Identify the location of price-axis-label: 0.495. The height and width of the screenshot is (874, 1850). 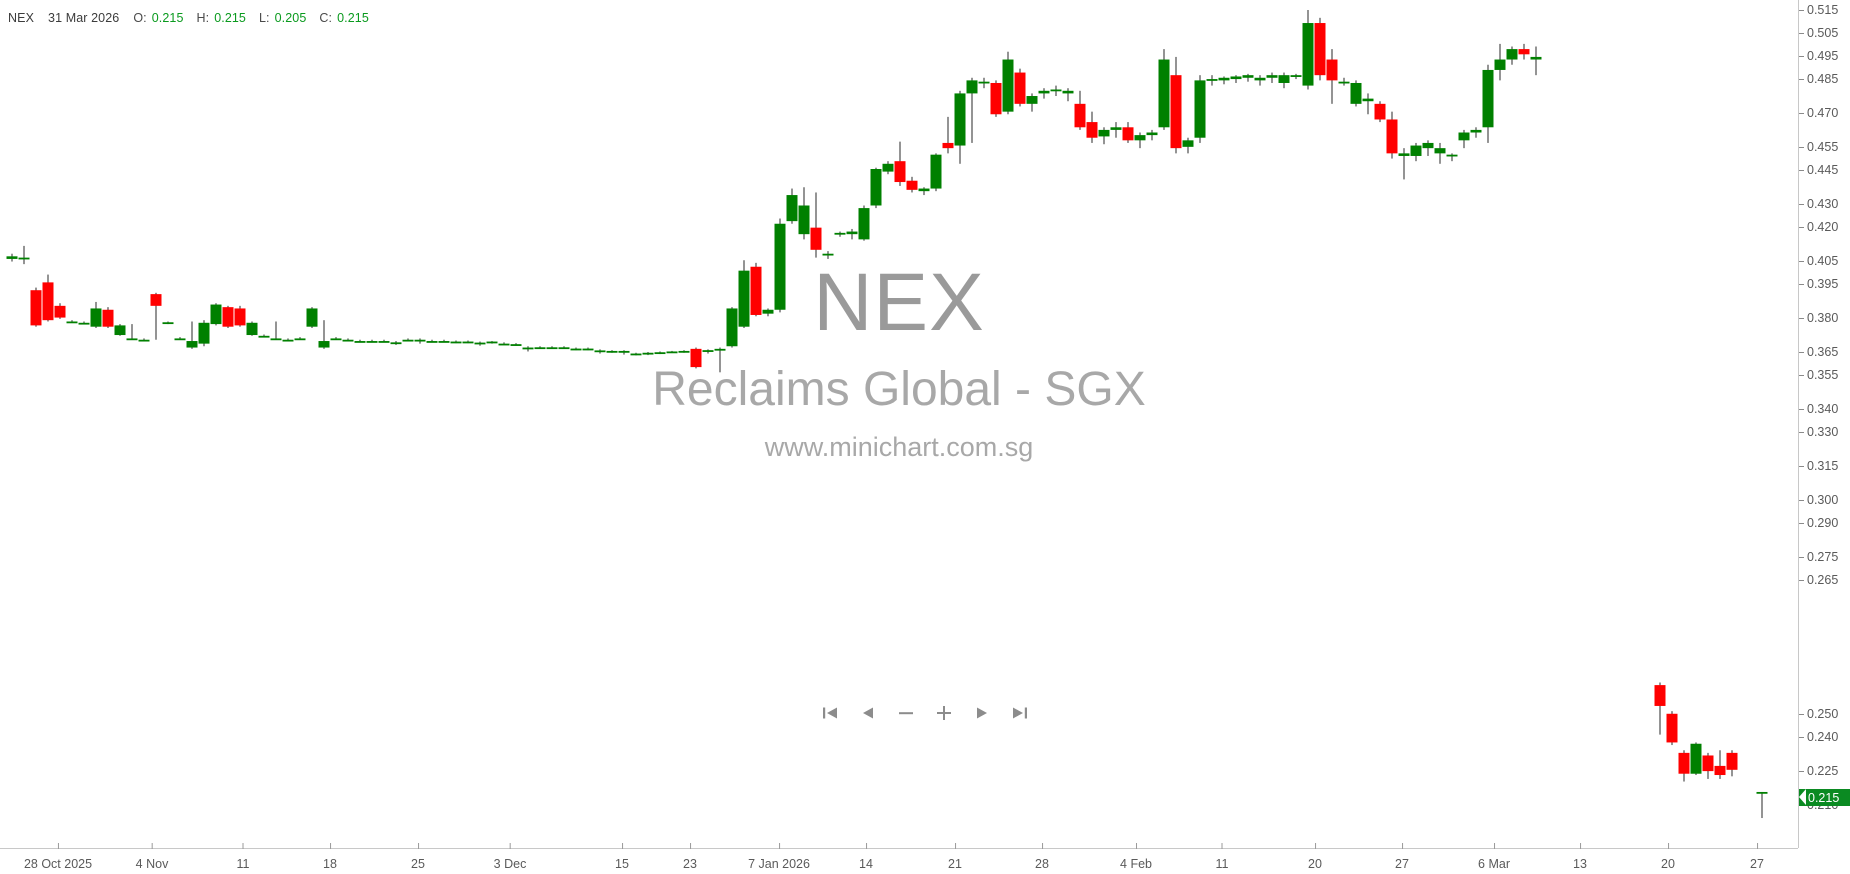
(1823, 56).